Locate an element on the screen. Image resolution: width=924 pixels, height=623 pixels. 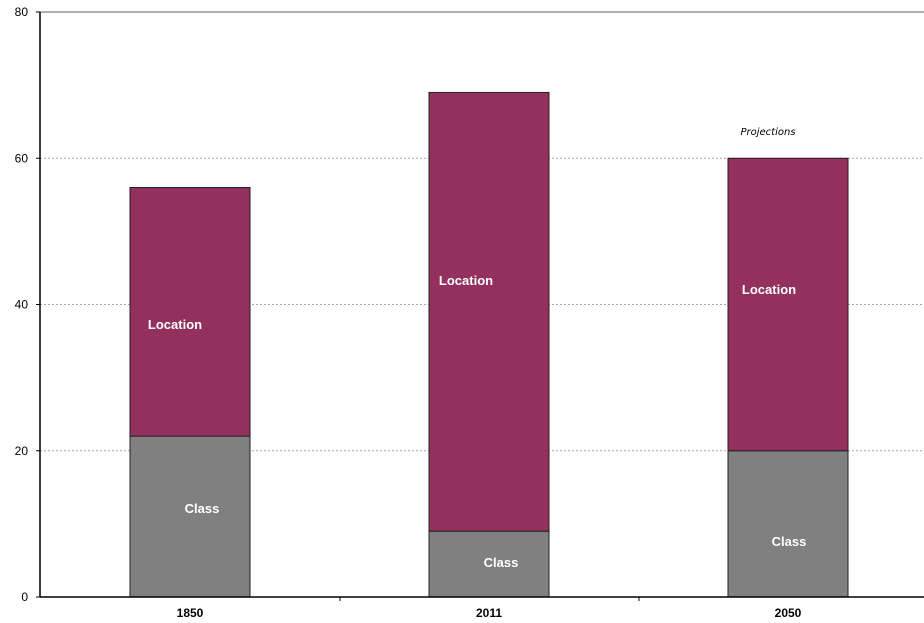
annotation-projections: Projections is located at coordinates (767, 132).